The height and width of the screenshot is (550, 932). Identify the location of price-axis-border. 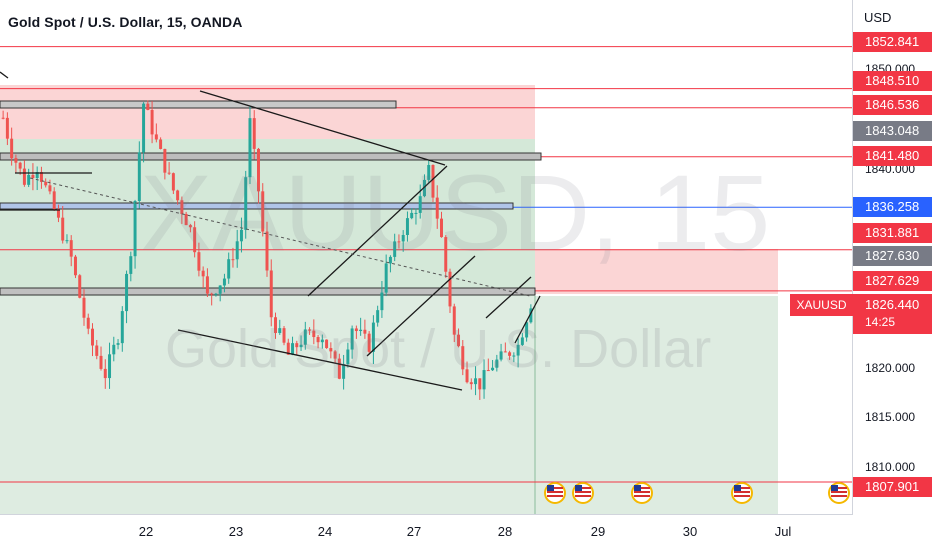
(852, 257).